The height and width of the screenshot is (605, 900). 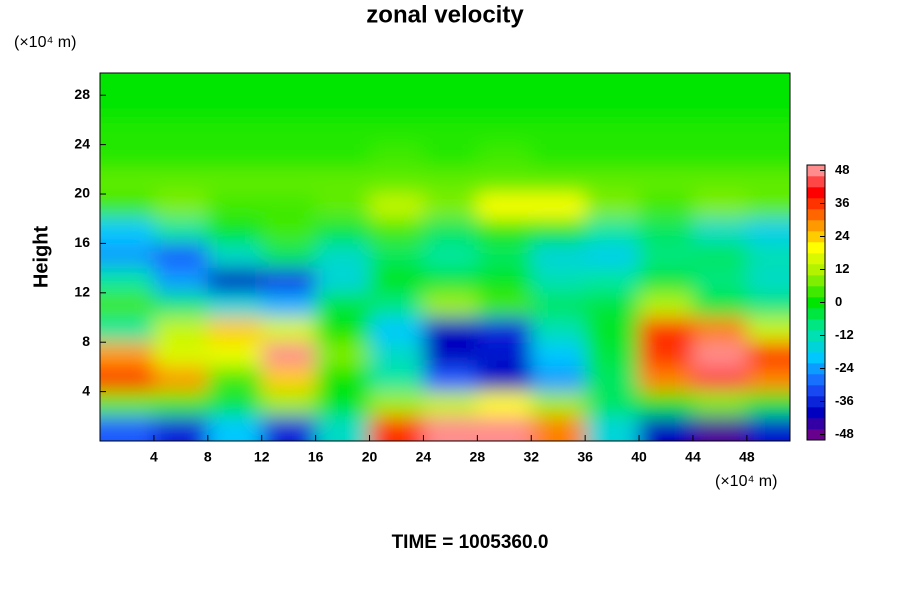 I want to click on colorbar-tick-label: -48, so click(x=844, y=433).